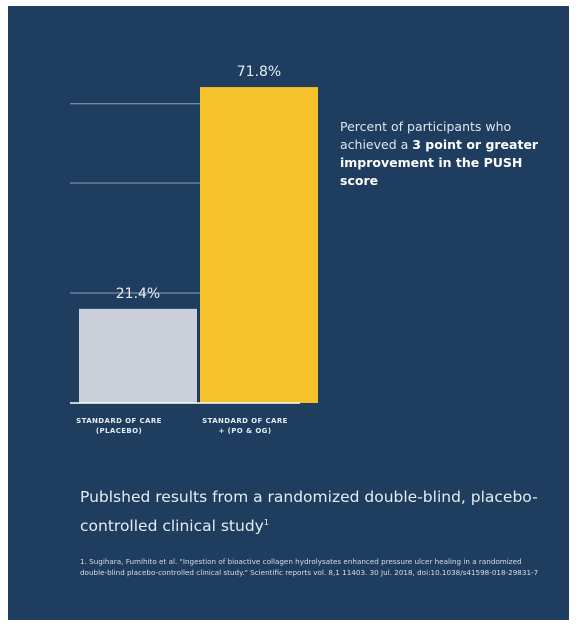  What do you see at coordinates (138, 294) in the screenshot?
I see `data-label: 21.4%` at bounding box center [138, 294].